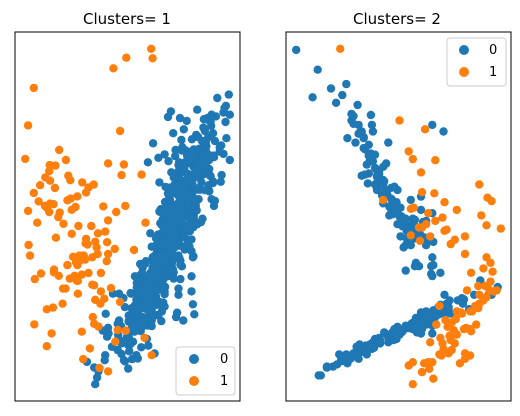 This screenshot has width=520, height=416. What do you see at coordinates (476, 62) in the screenshot?
I see `legend-2: 0 1` at bounding box center [476, 62].